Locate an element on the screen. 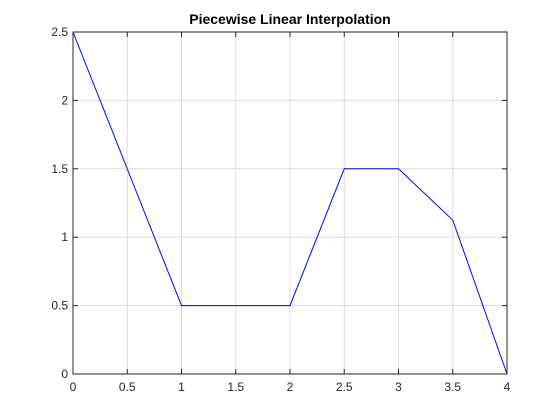 The image size is (560, 420). x-tick-labels: 0 0.5 1 1.5 2 2.5 3 3.5 4 is located at coordinates (290, 387).